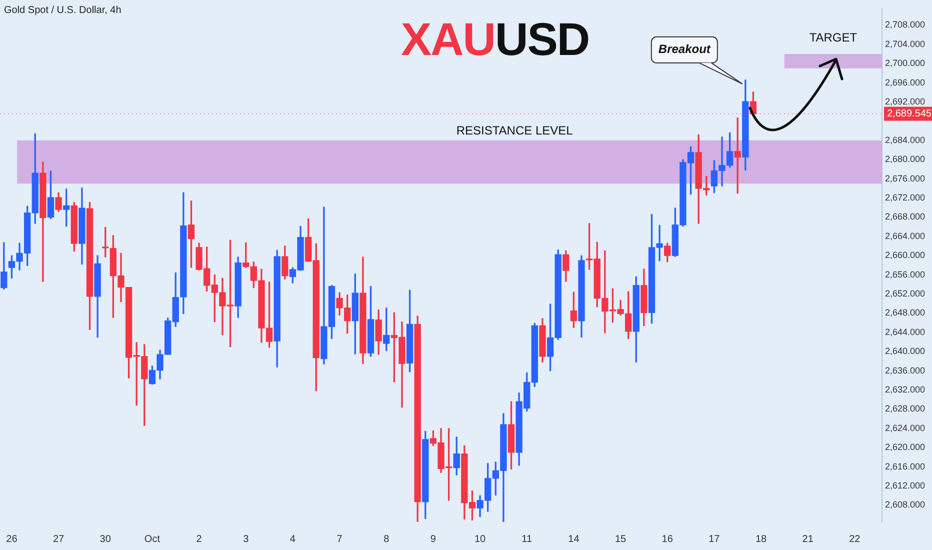 The height and width of the screenshot is (550, 932). Describe the element at coordinates (905, 139) in the screenshot. I see `y-tick-label: 2,684.000` at that location.